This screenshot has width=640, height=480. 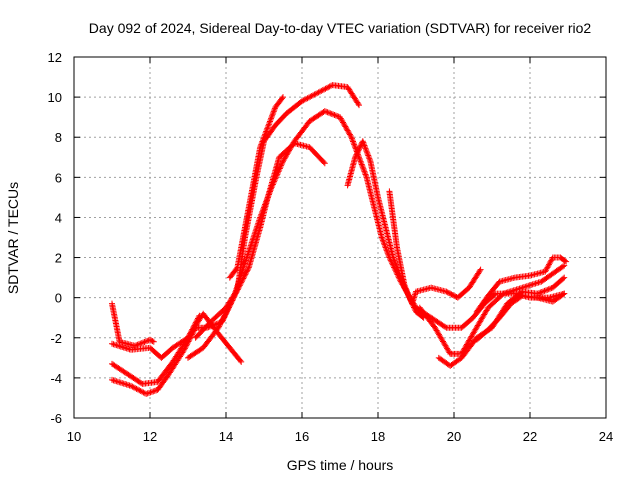 I want to click on y-tick-label: -6, so click(x=56, y=418).